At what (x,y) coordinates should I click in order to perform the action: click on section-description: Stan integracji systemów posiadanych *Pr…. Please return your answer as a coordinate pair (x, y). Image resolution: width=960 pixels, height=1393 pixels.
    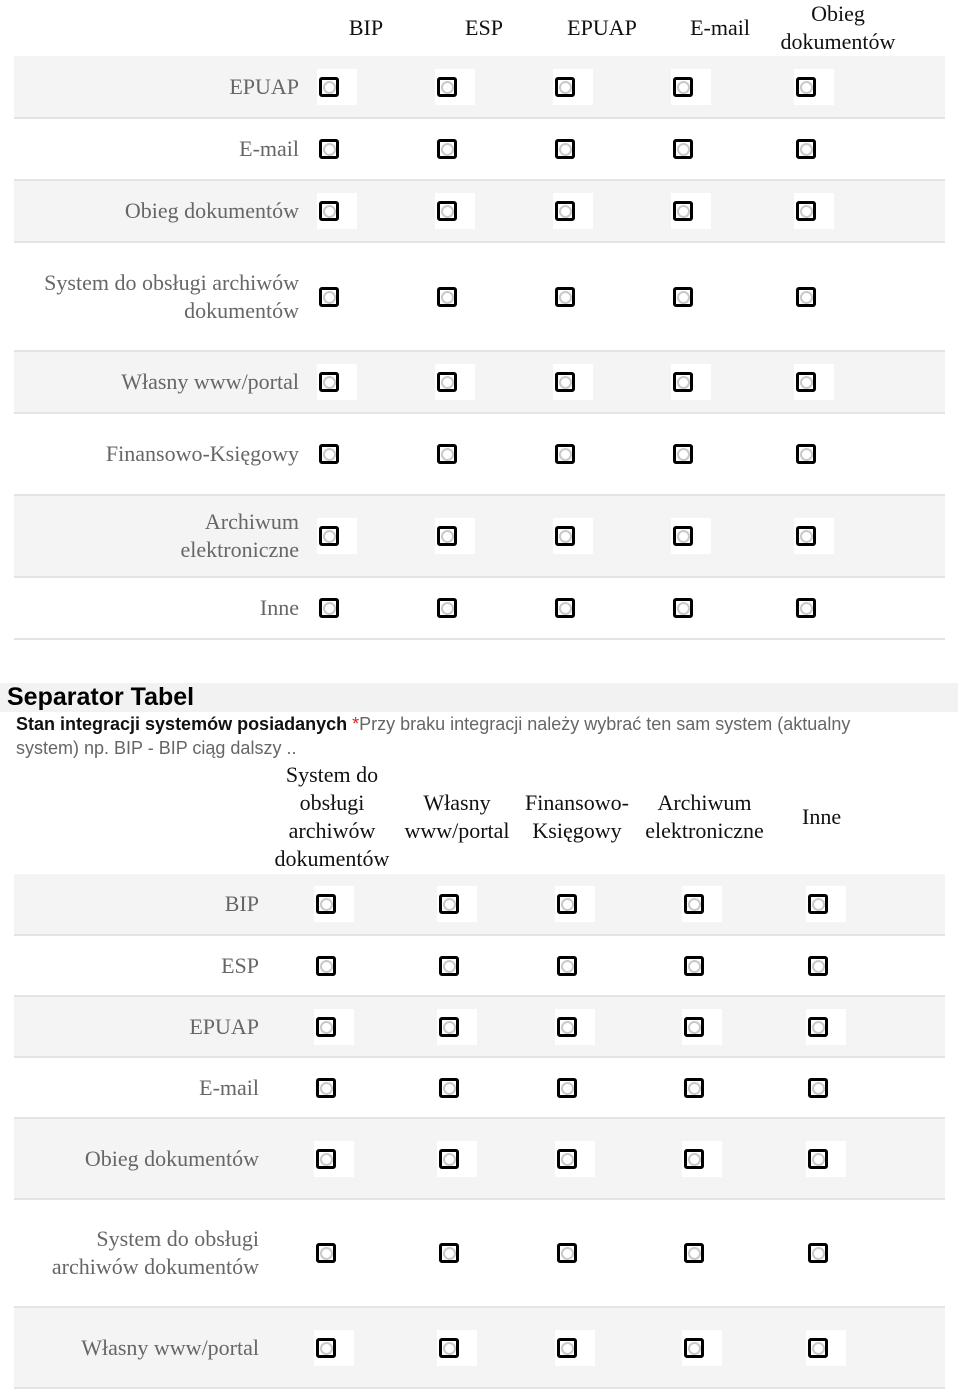
    Looking at the image, I should click on (456, 736).